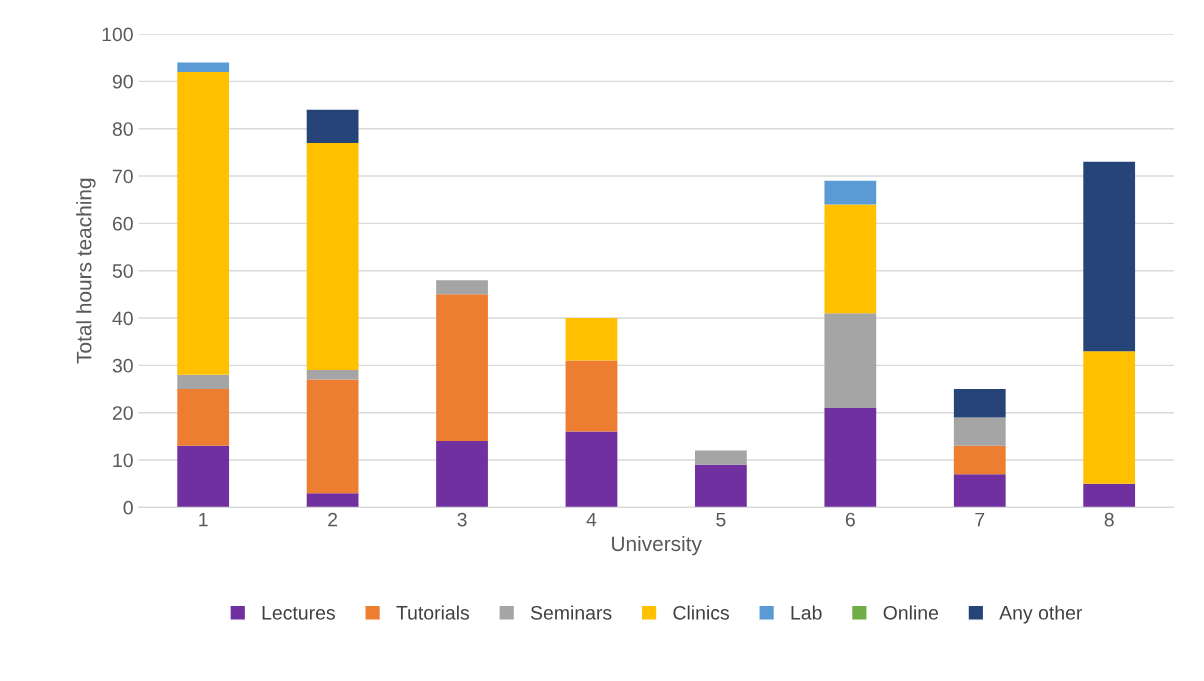 This screenshot has width=1204, height=681. What do you see at coordinates (122, 176) in the screenshot?
I see `y-tick-label: 70` at bounding box center [122, 176].